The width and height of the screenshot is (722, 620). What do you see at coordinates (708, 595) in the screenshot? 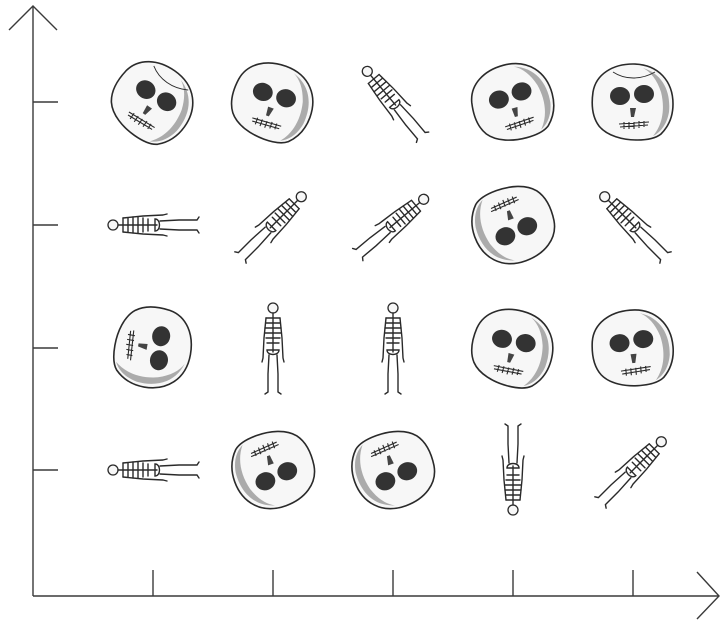
I see `x-axis-arrowhead` at bounding box center [708, 595].